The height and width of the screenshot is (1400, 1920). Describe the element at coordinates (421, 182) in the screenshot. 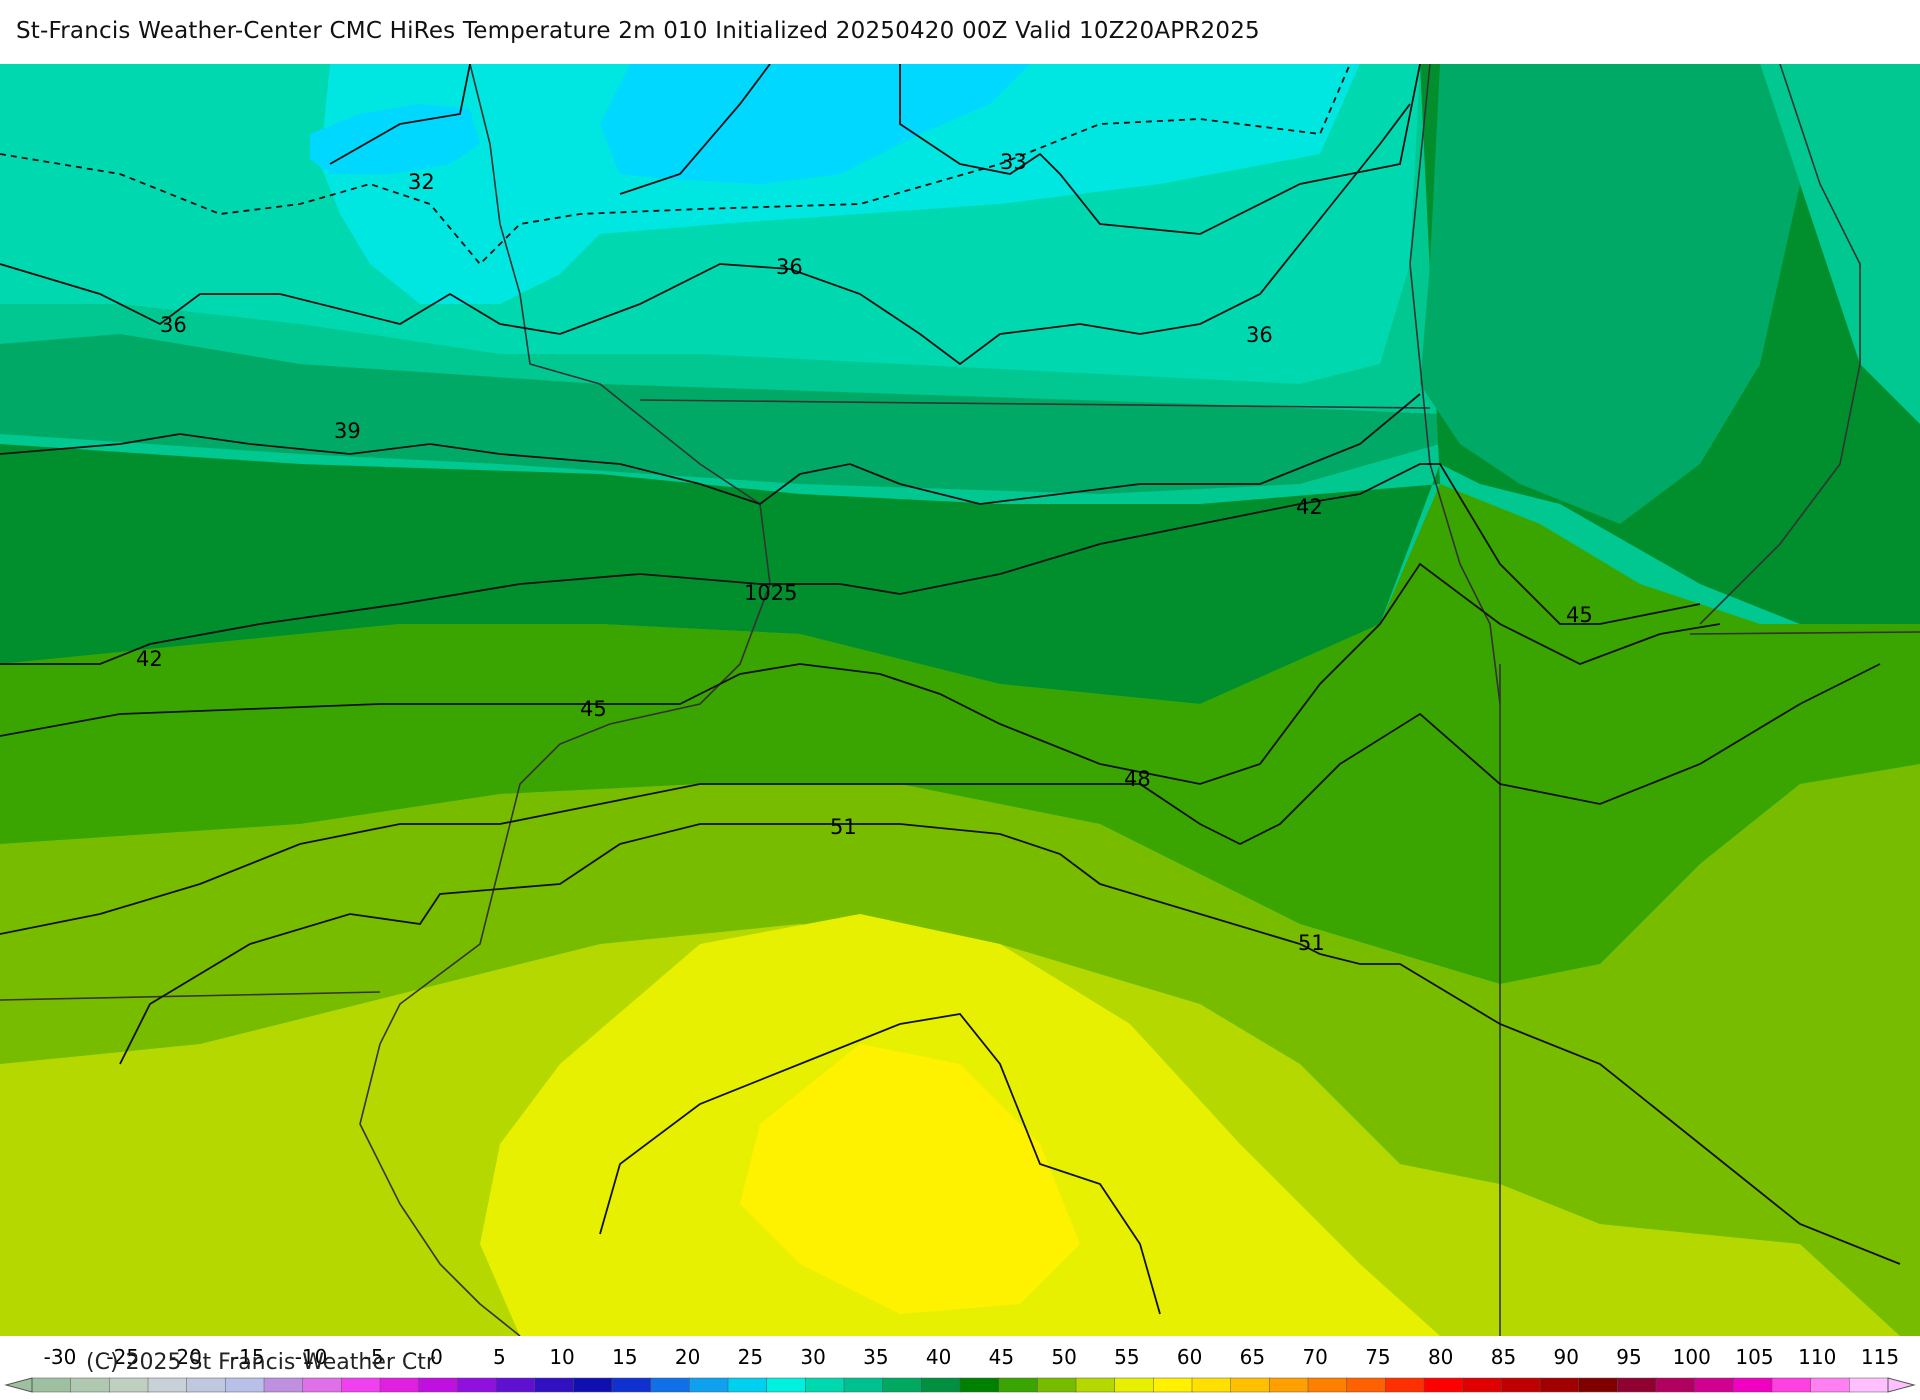

I see `contour-label-32: 32` at that location.